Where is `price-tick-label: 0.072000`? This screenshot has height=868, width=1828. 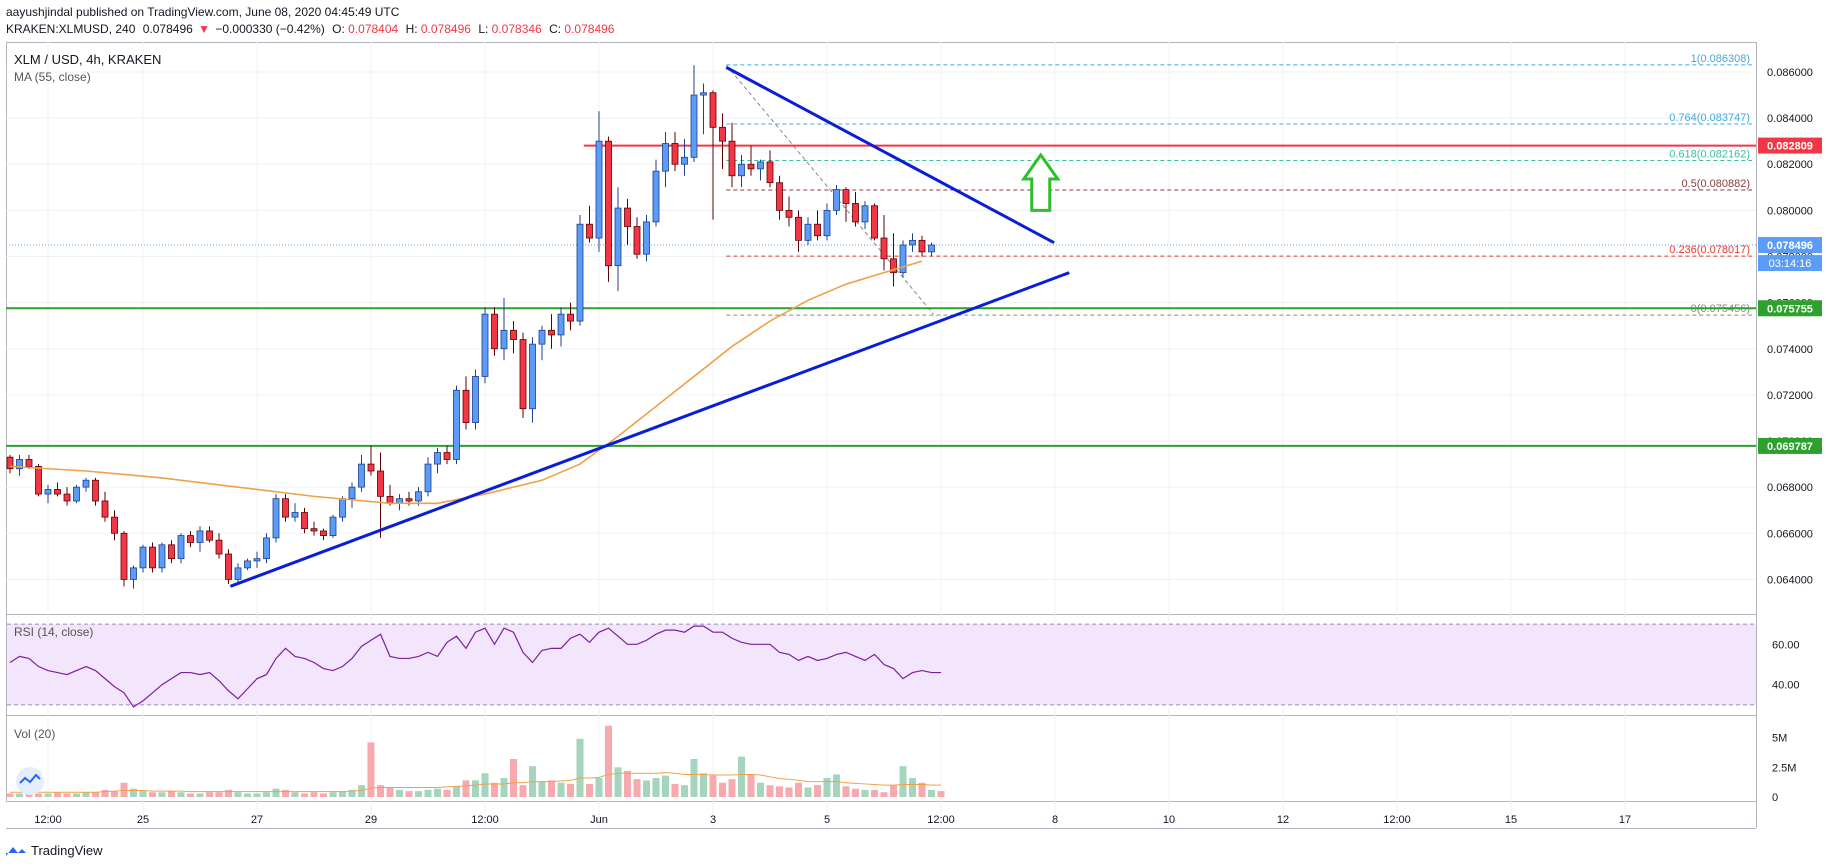
price-tick-label: 0.072000 is located at coordinates (1790, 396).